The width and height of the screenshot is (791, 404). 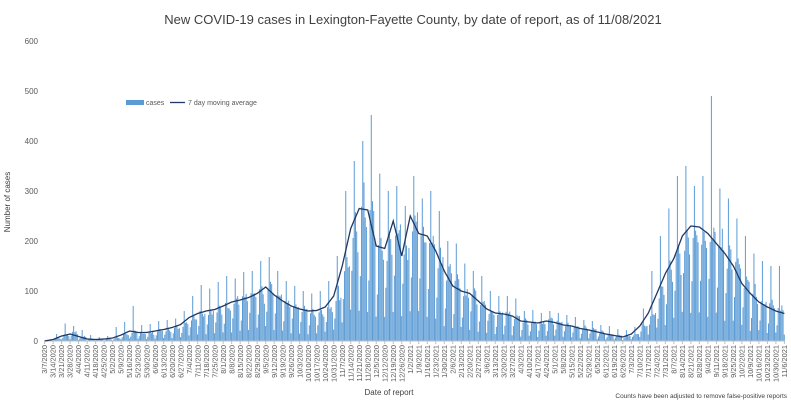 What do you see at coordinates (32, 241) in the screenshot?
I see `y-tick-label: 200` at bounding box center [32, 241].